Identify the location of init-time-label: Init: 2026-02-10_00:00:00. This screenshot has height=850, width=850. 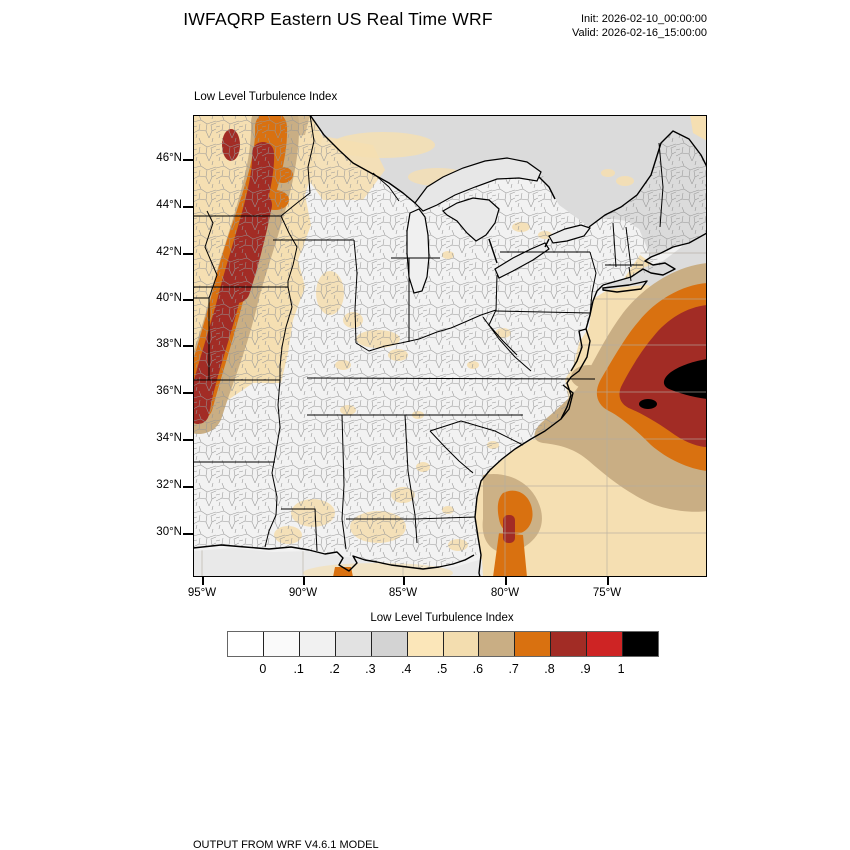
(644, 19).